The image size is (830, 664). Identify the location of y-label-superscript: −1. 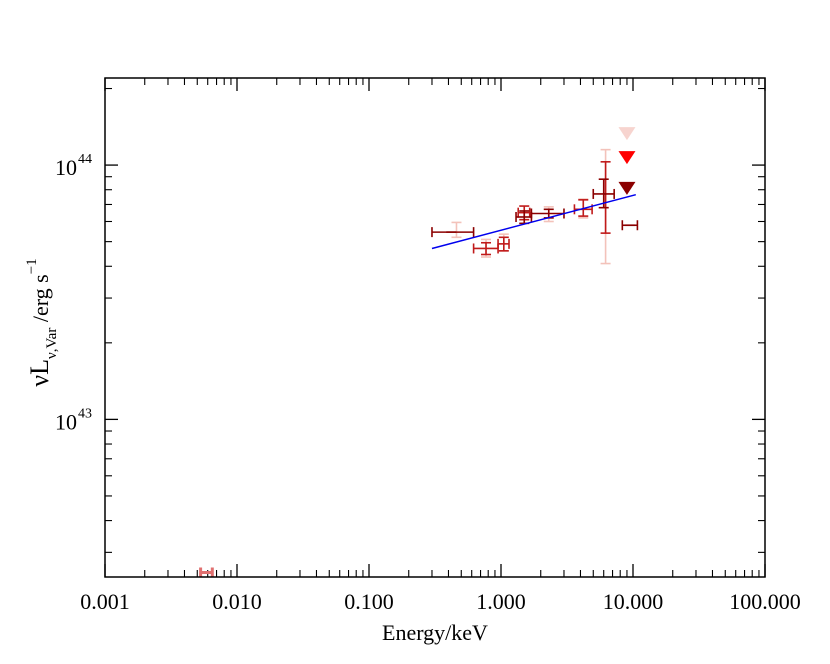
(32, 266).